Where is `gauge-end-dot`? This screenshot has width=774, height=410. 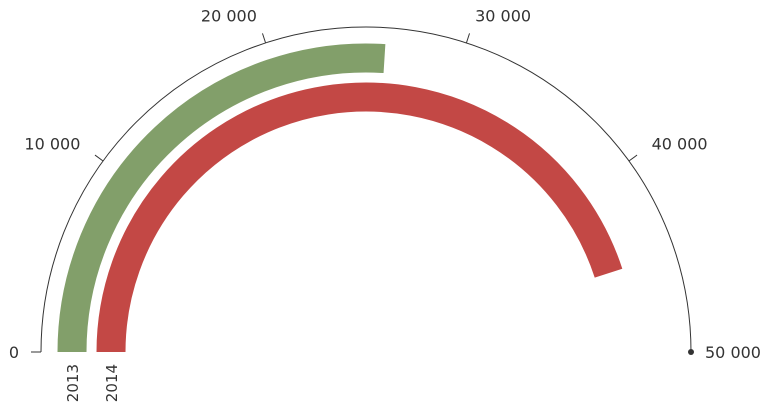
gauge-end-dot is located at coordinates (691, 352).